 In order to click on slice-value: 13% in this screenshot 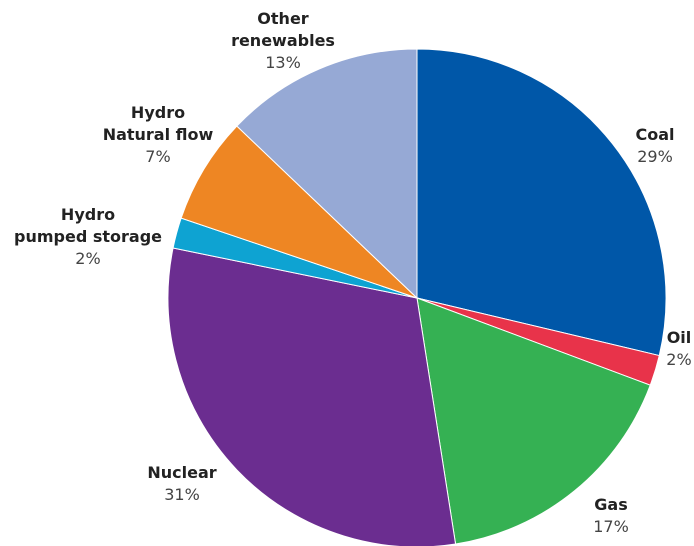, I will do `click(283, 62)`.